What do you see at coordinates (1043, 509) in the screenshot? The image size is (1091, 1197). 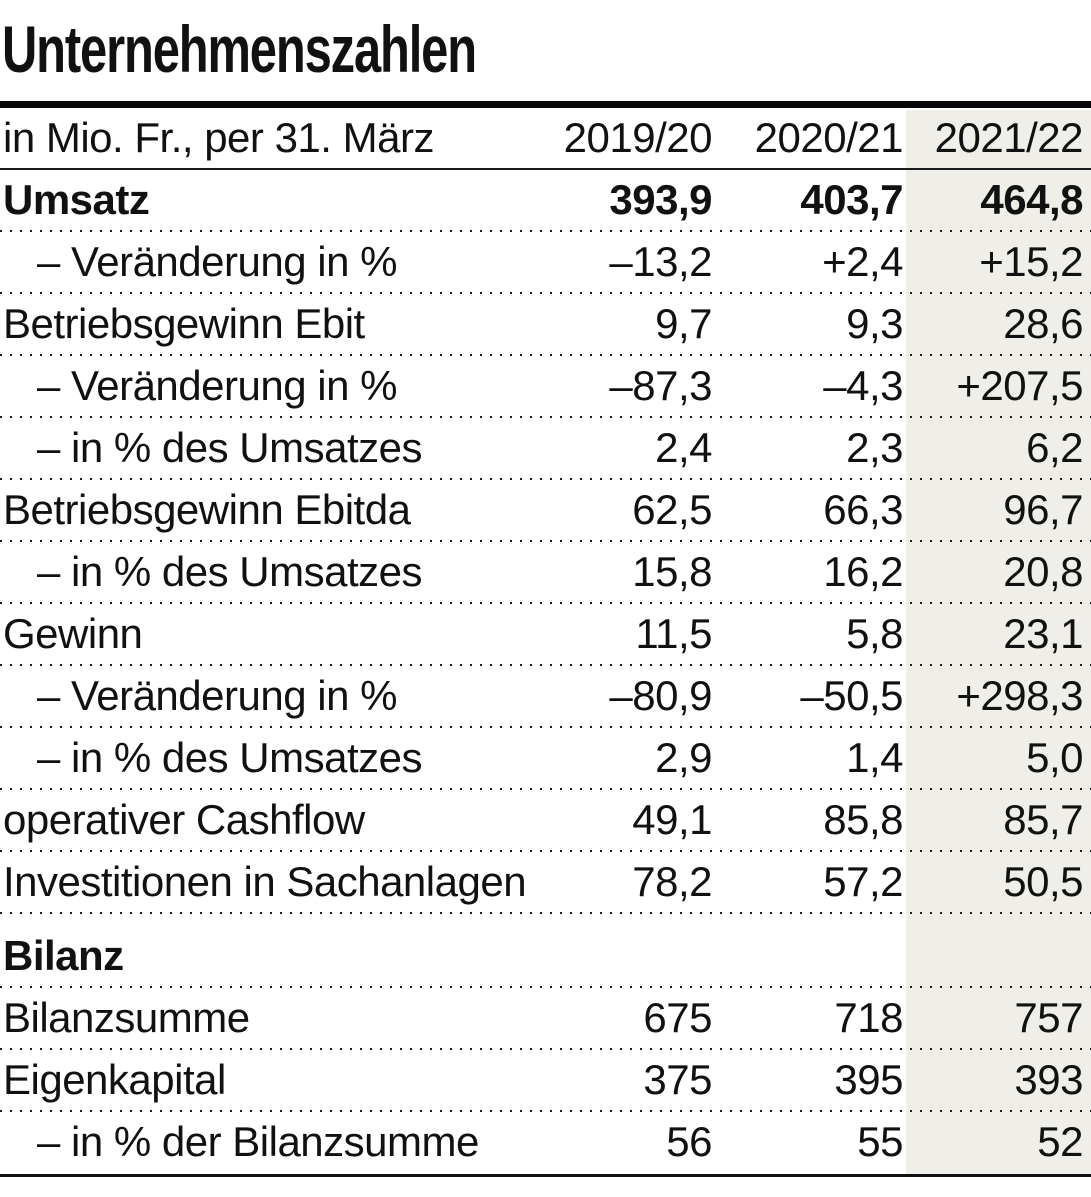 I see `row-value: 96,7` at bounding box center [1043, 509].